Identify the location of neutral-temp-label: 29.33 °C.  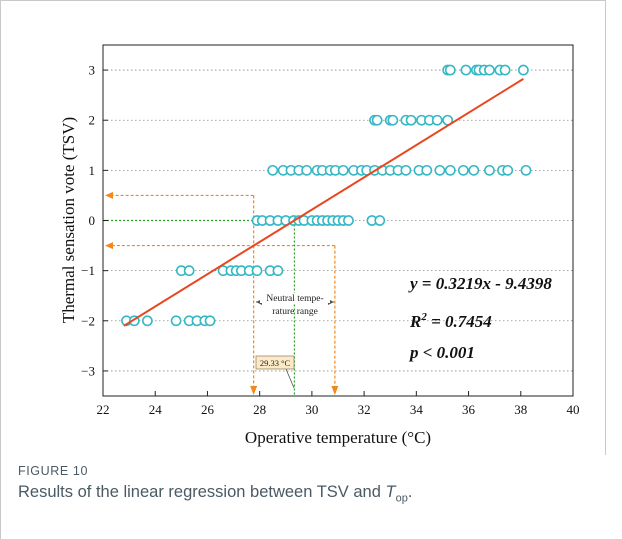
(275, 363).